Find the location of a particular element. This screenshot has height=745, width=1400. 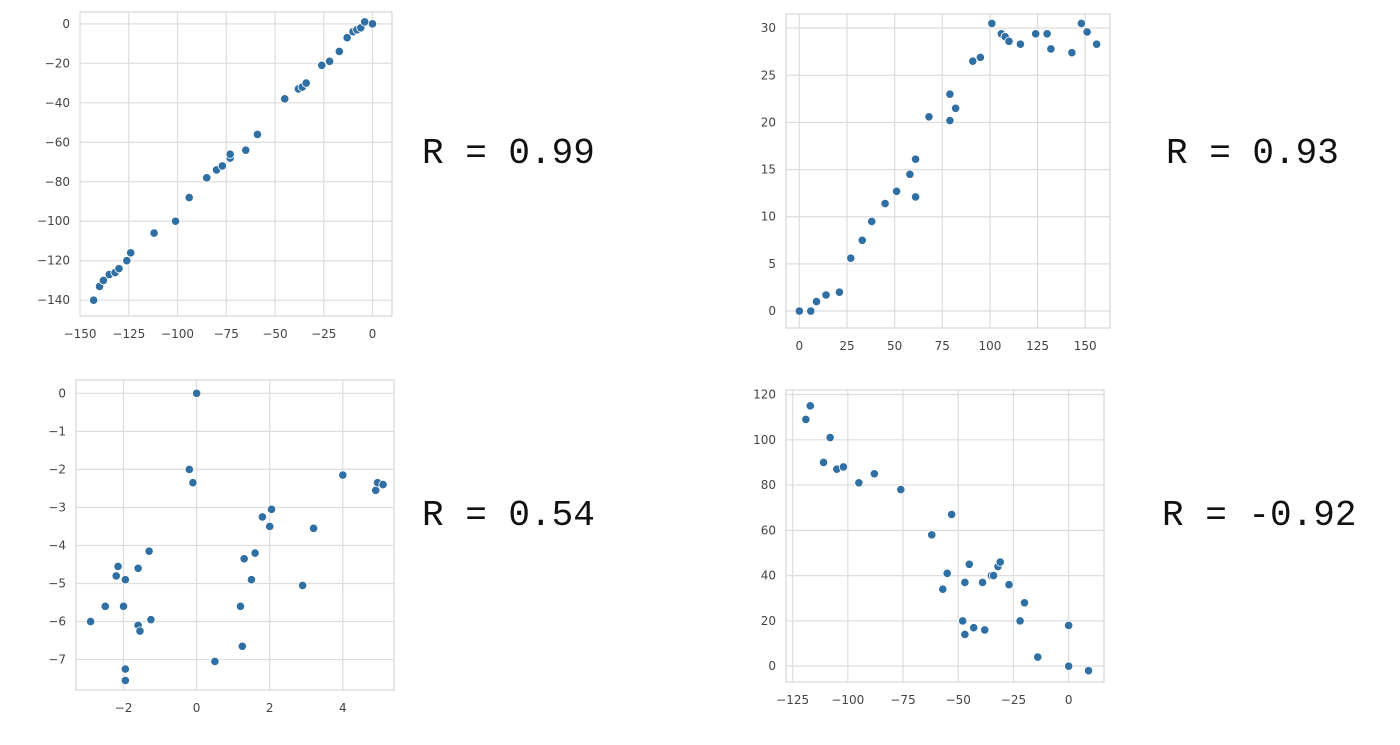

scatter-chart-top-right: 0 25 50 75 100 125 150 0 5 10 15 20 25 30 is located at coordinates (936, 183).